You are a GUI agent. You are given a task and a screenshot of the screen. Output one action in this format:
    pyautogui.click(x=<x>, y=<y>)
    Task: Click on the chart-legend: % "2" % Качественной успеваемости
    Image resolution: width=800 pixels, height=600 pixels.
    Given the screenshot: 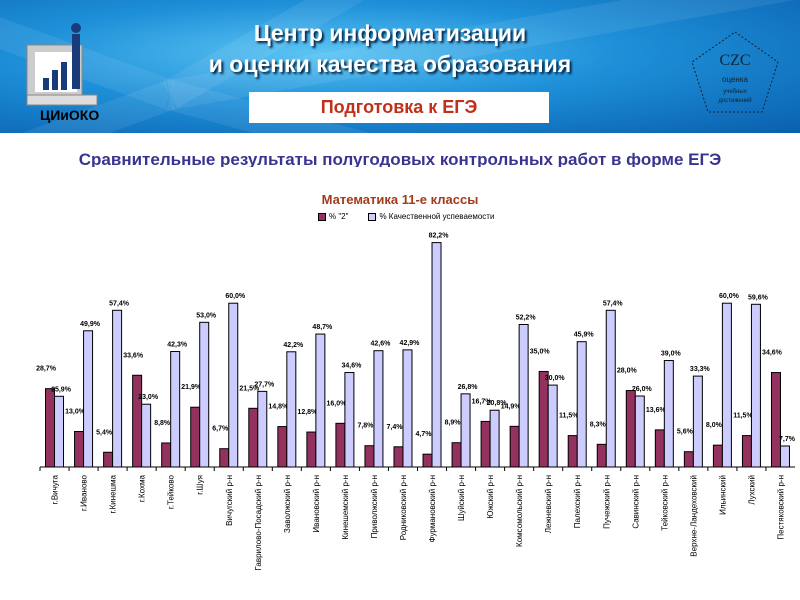 What is the action you would take?
    pyautogui.click(x=406, y=216)
    